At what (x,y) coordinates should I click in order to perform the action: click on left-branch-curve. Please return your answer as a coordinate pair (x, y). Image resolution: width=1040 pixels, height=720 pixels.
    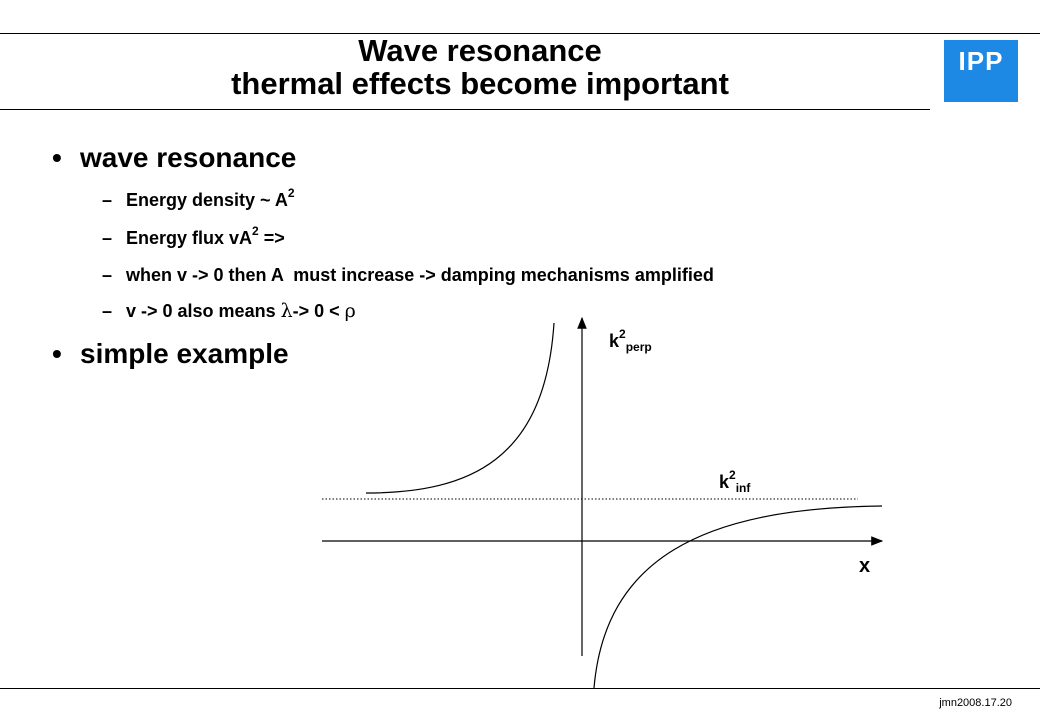
    Looking at the image, I should click on (460, 408).